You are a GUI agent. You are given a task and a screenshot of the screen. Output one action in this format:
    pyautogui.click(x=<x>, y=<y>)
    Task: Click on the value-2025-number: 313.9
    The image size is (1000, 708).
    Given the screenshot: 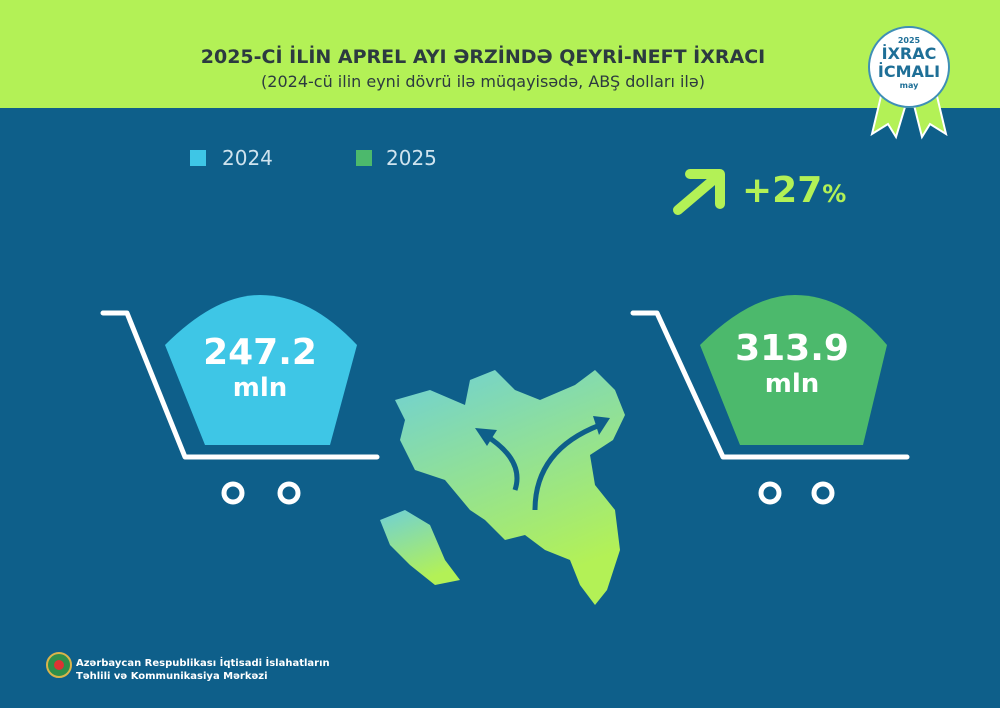 What is the action you would take?
    pyautogui.click(x=792, y=348)
    